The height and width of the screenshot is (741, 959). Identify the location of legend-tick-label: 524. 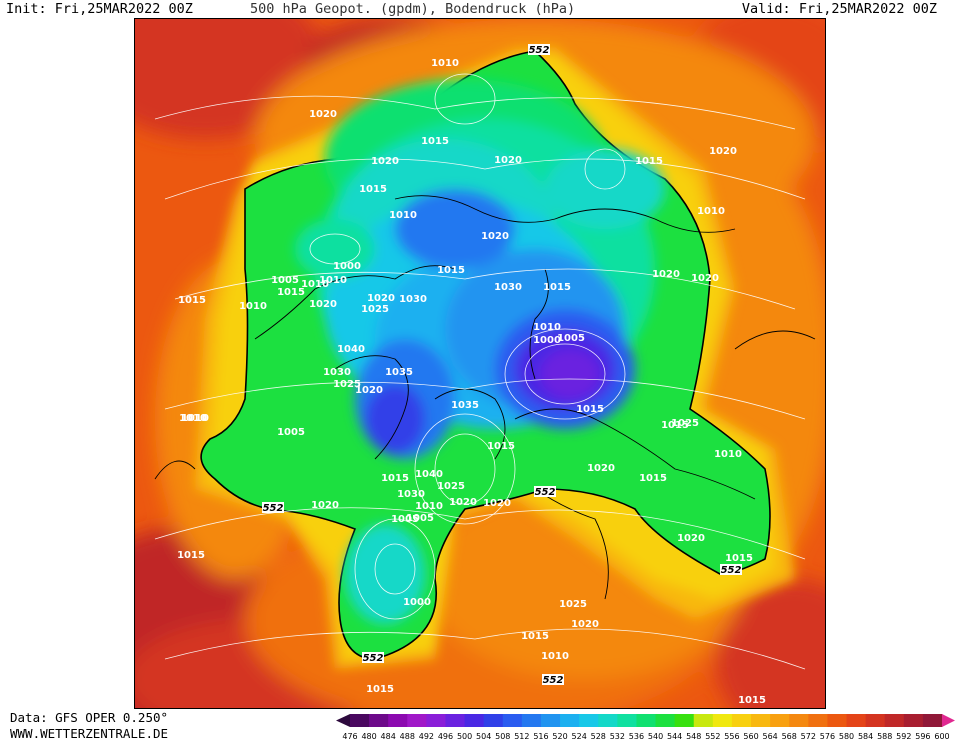
(579, 736).